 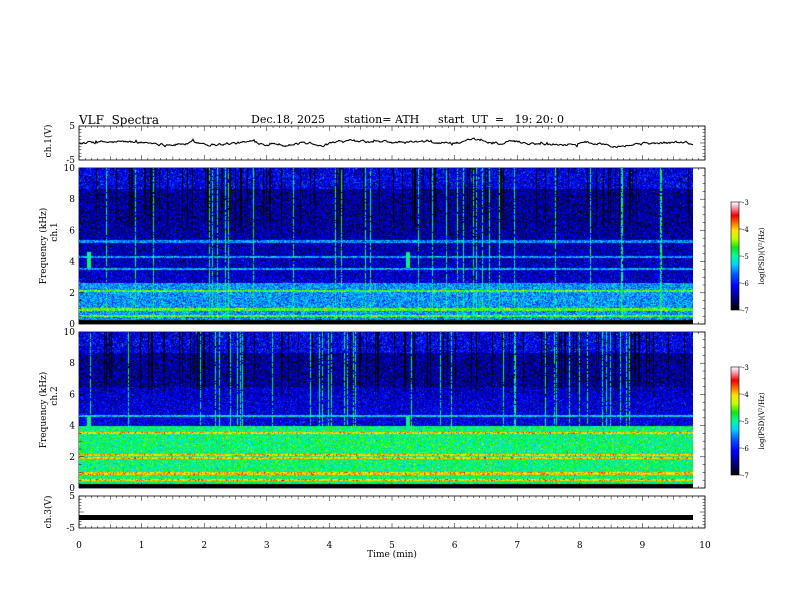 I want to click on colorbar-tick-0-3: -6, so click(x=745, y=284).